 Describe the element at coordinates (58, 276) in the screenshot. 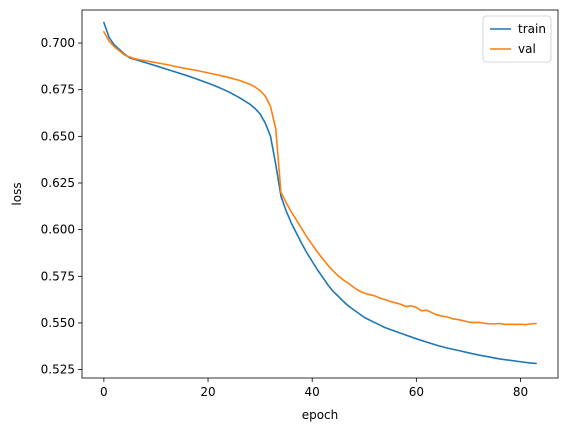

I see `y-tick-label: 0.575` at that location.